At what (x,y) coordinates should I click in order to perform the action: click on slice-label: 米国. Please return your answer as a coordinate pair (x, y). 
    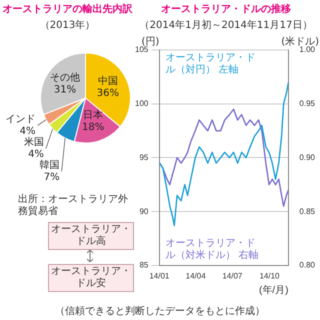
    Looking at the image, I should click on (34, 142).